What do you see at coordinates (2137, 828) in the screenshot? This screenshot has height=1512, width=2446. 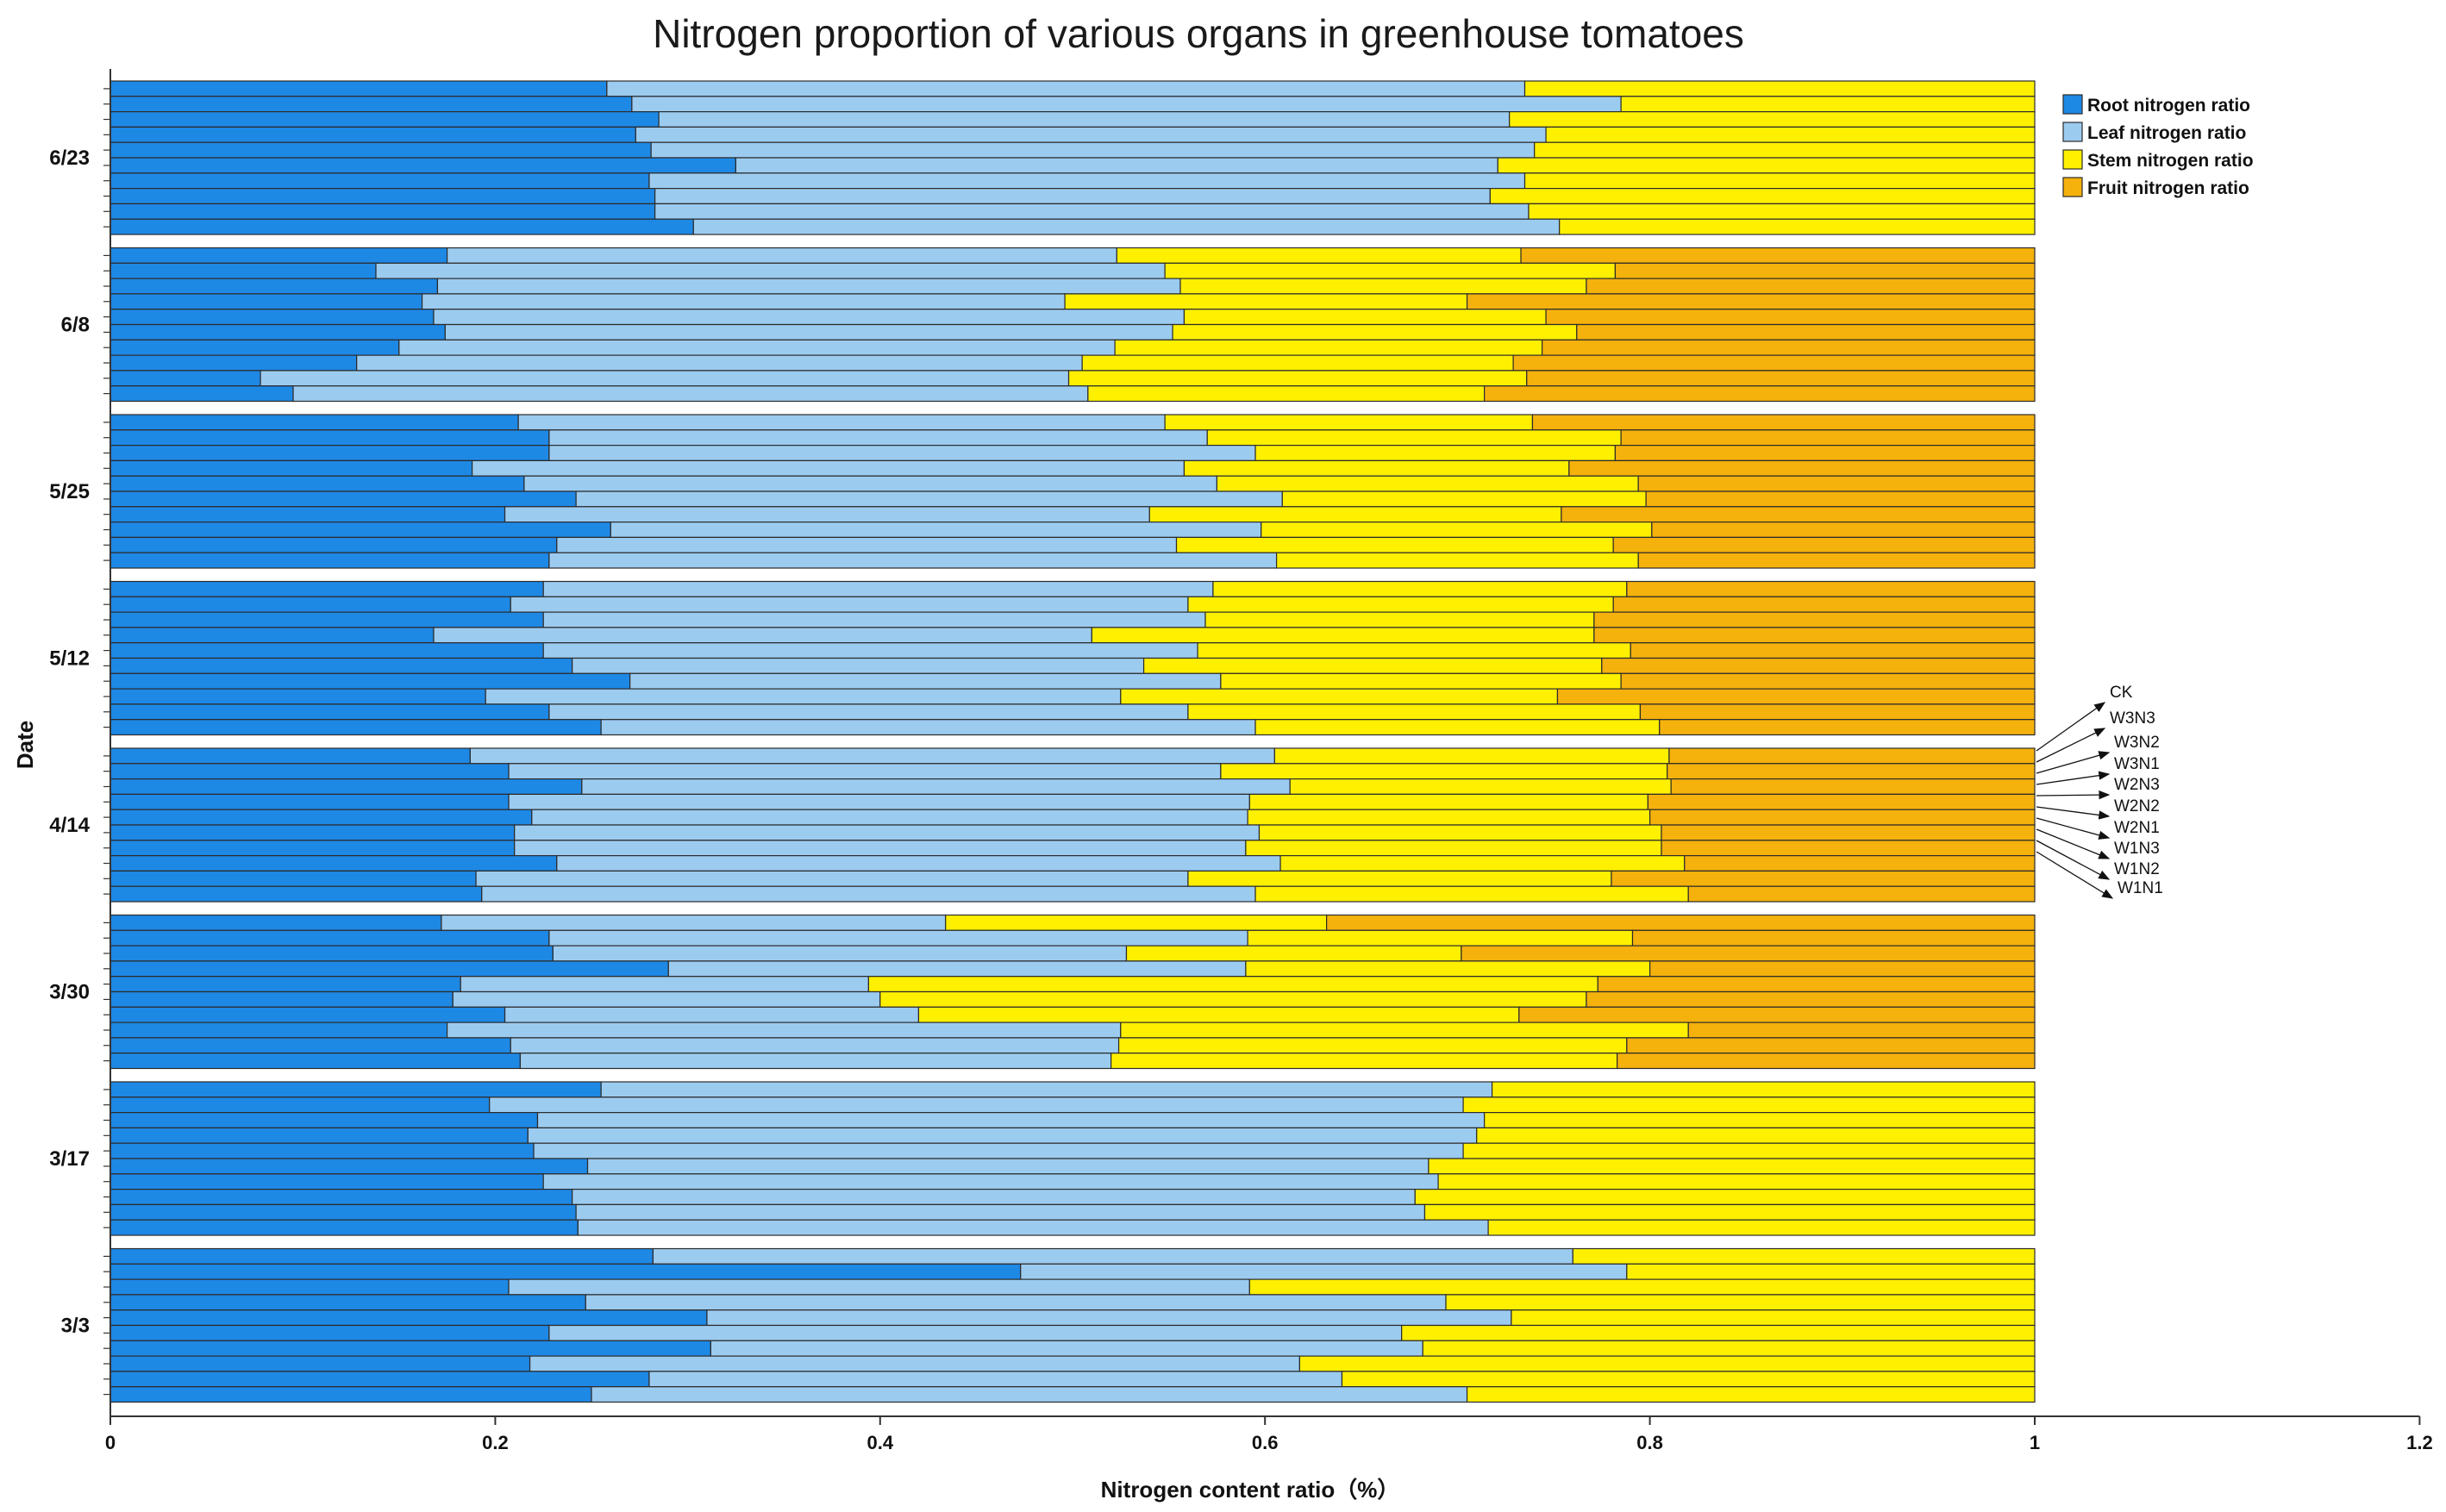 I see `treatment-label: W2N1` at bounding box center [2137, 828].